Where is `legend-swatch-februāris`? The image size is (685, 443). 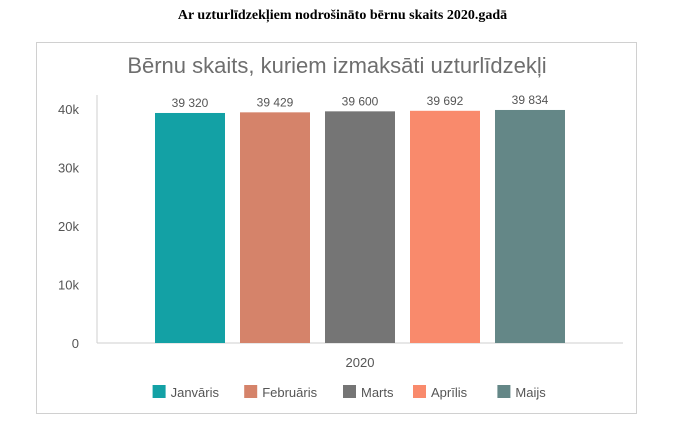 legend-swatch-februāris is located at coordinates (251, 391).